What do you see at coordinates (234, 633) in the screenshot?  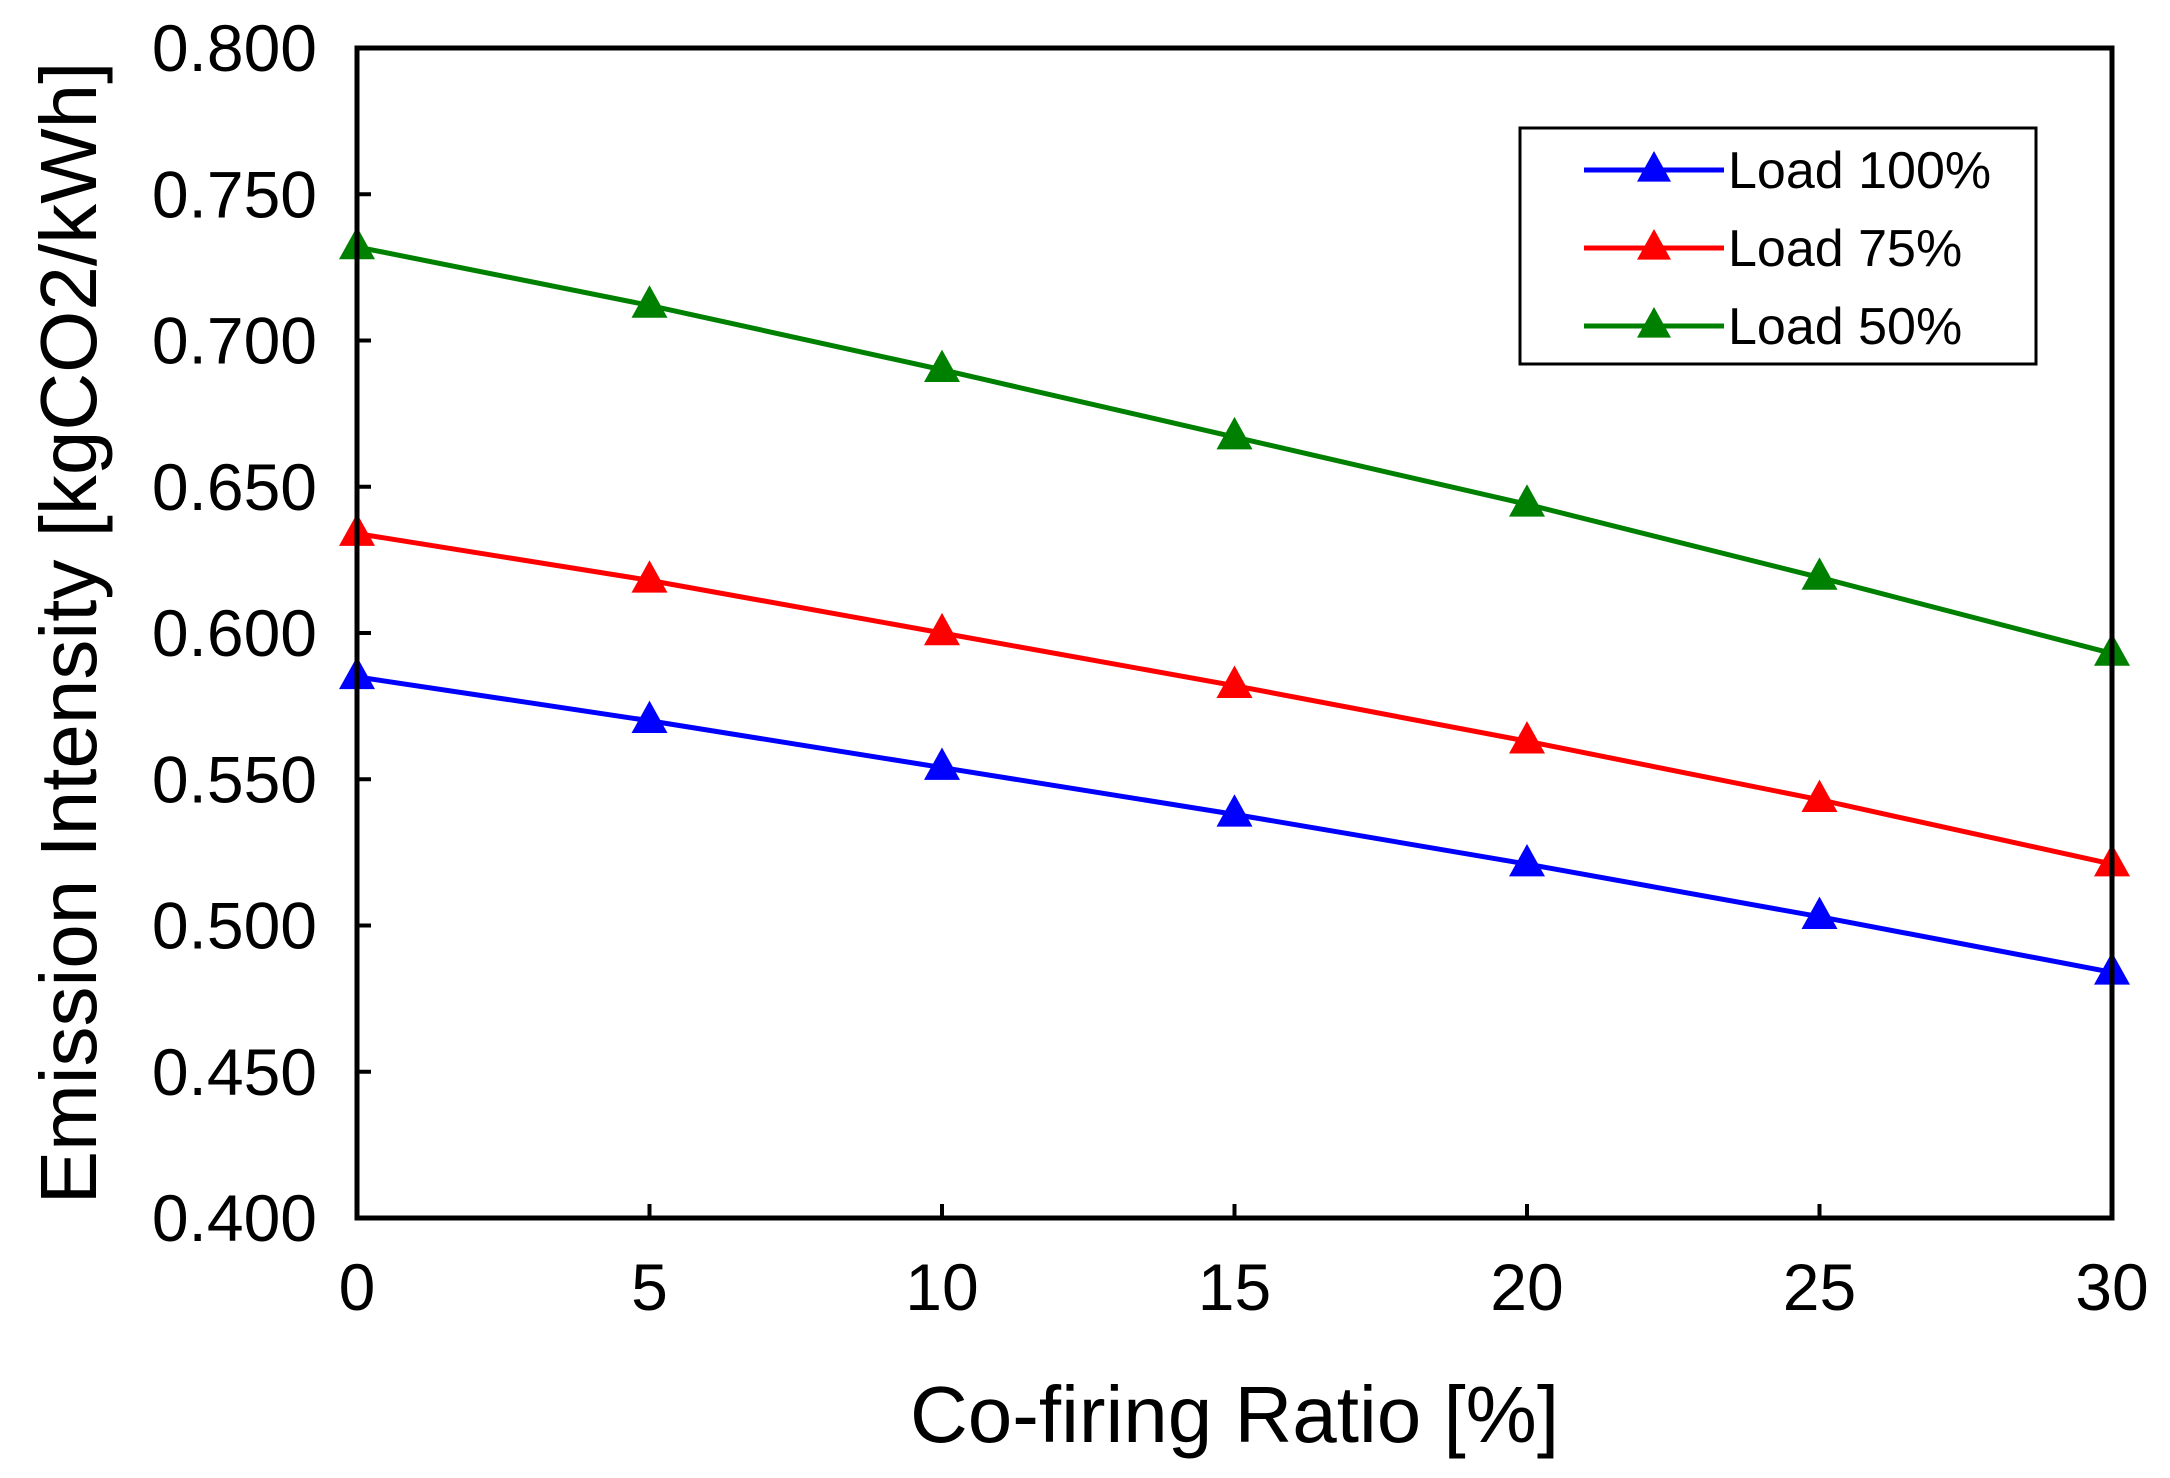 I see `y-tick-label: 0.600` at bounding box center [234, 633].